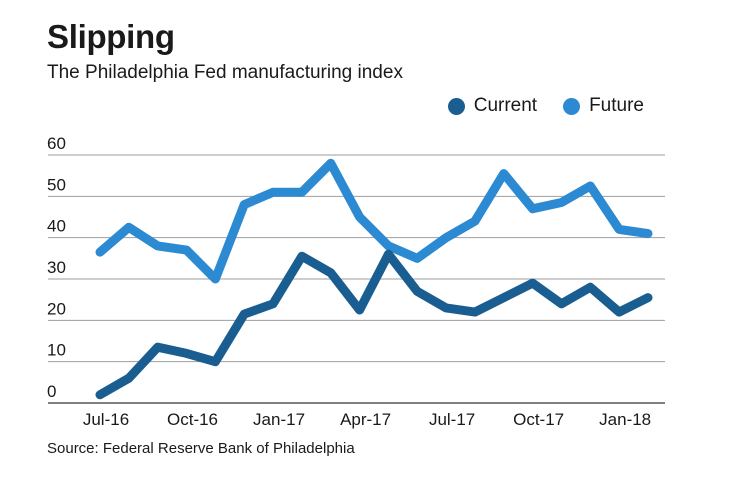 The image size is (740, 482). Describe the element at coordinates (56, 184) in the screenshot. I see `y-tick-label: 50` at that location.